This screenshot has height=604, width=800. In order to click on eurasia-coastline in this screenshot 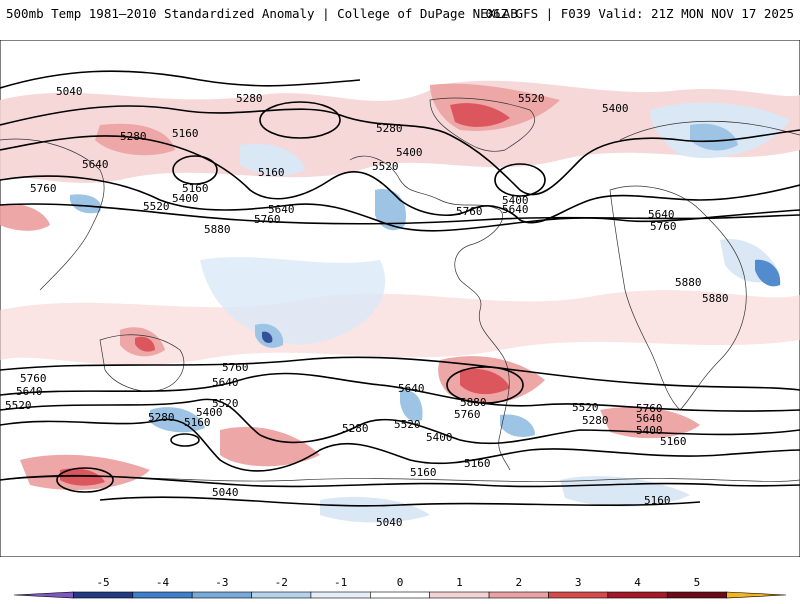, I will do `click(709, 130)`.